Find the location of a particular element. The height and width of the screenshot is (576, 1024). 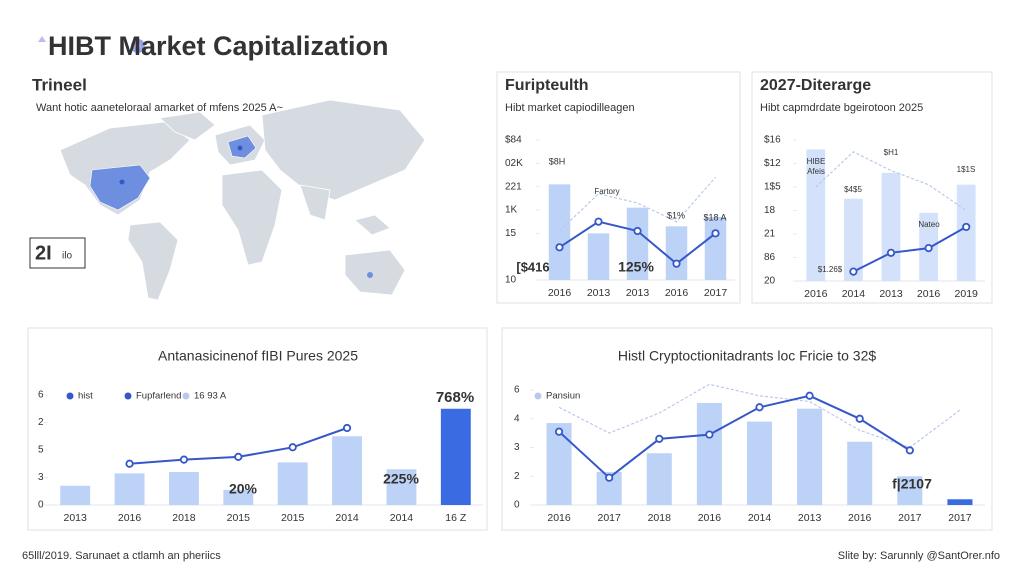

y-tick-label: 21 is located at coordinates (770, 234).